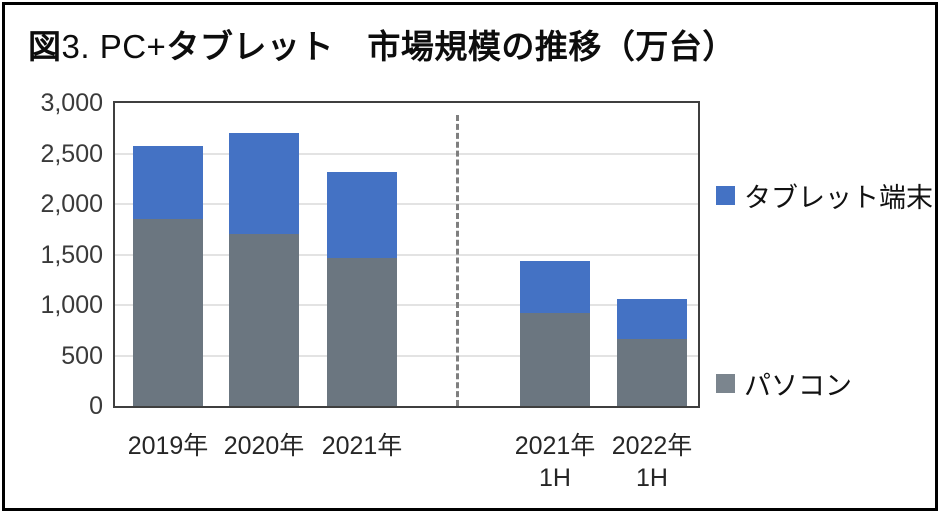  Describe the element at coordinates (555, 462) in the screenshot. I see `x-category-label-4: 2021年 1H` at that location.